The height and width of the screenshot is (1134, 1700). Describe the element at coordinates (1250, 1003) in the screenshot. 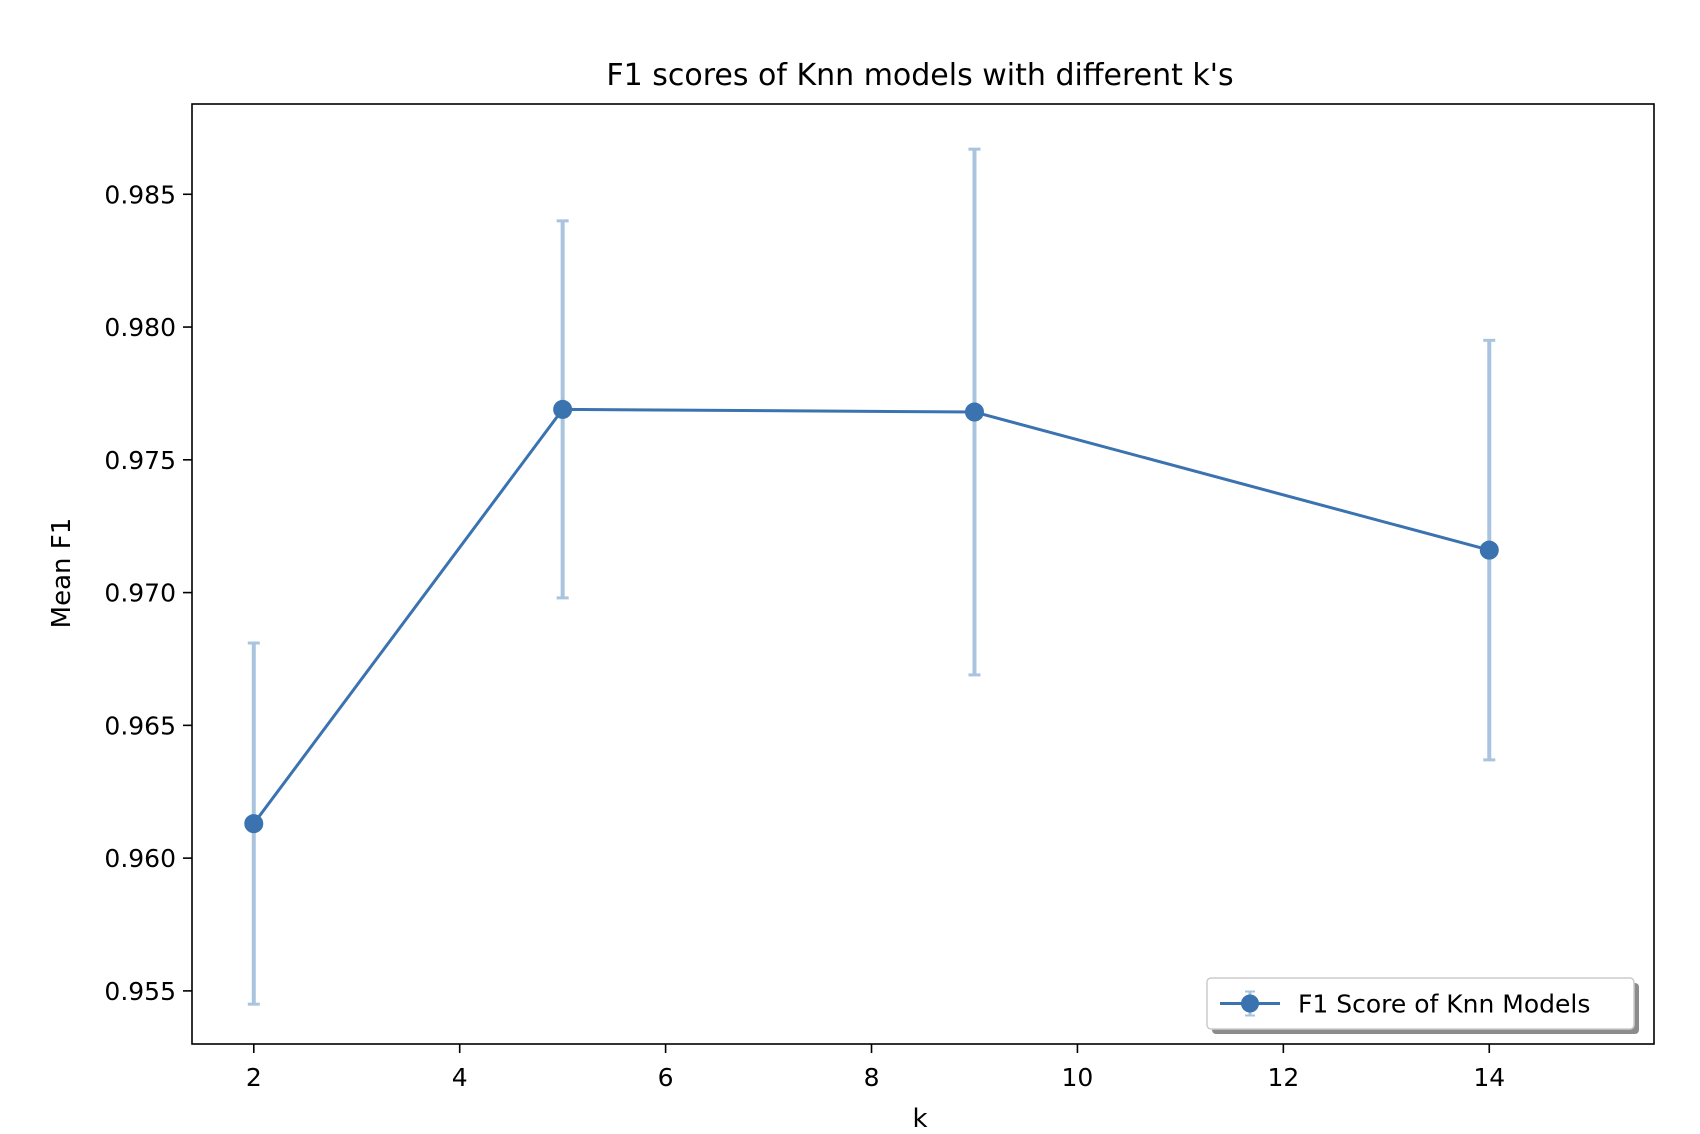

I see `legend-marker-swatch` at that location.